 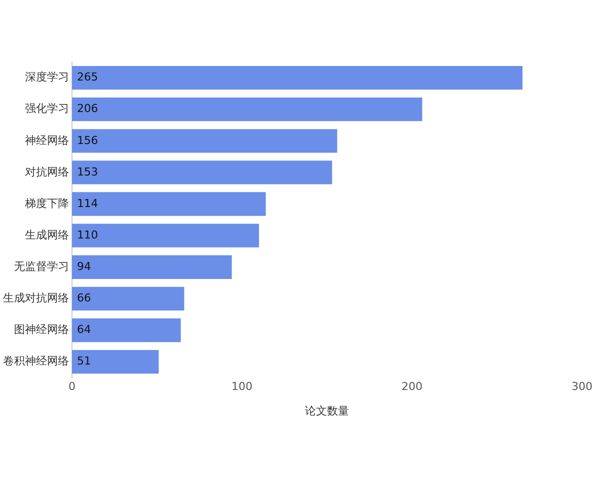 I want to click on x-tick-label: 300, so click(x=582, y=387).